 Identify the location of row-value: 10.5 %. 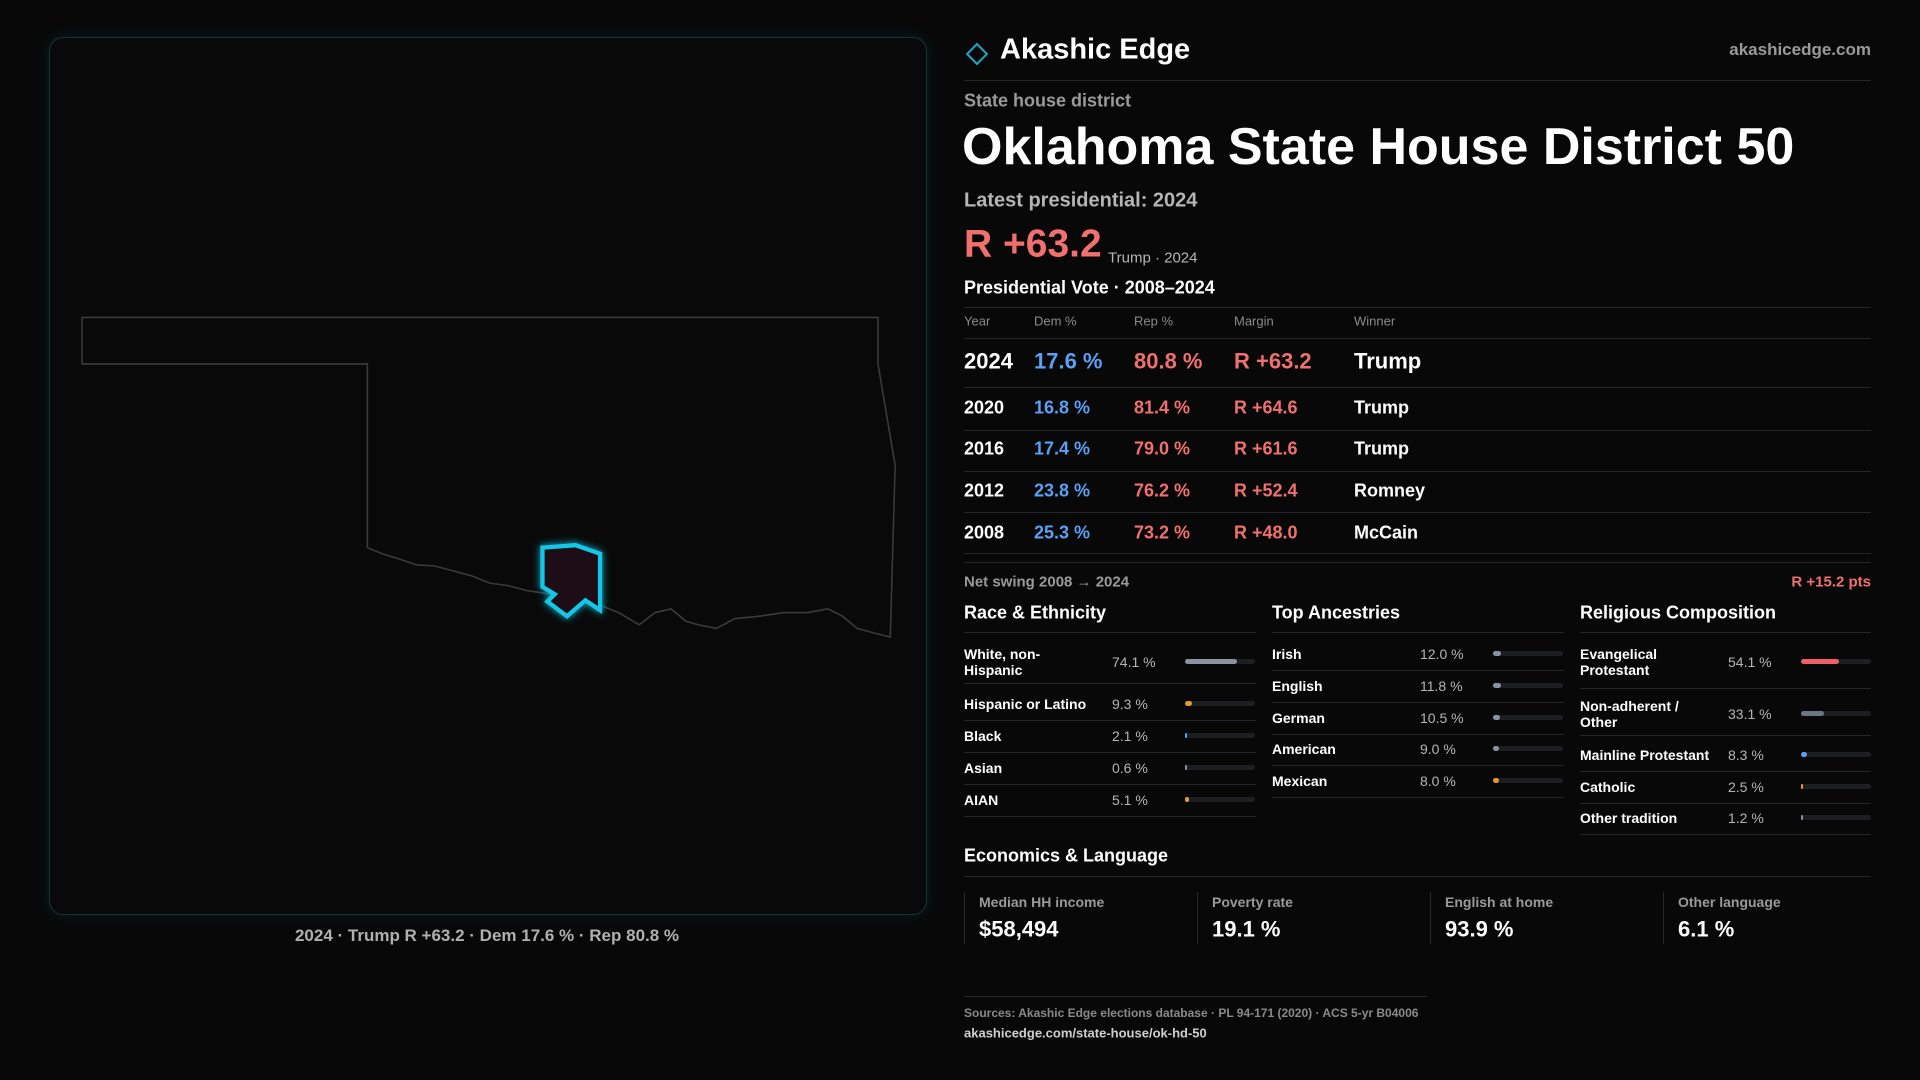
(1442, 717).